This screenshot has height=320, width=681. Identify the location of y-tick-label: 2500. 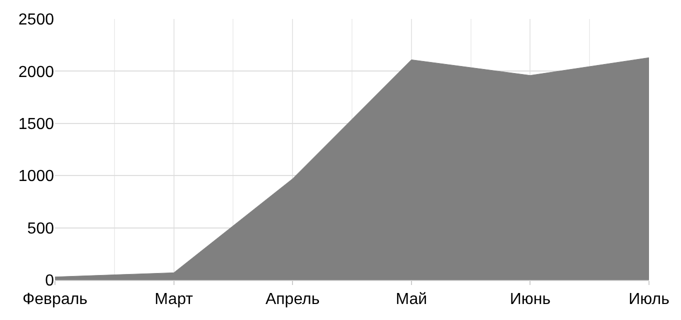
(36, 20).